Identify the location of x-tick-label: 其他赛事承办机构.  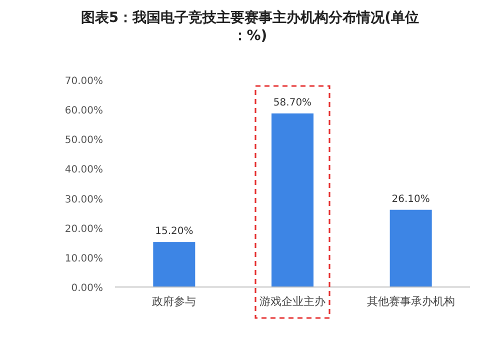
(410, 301).